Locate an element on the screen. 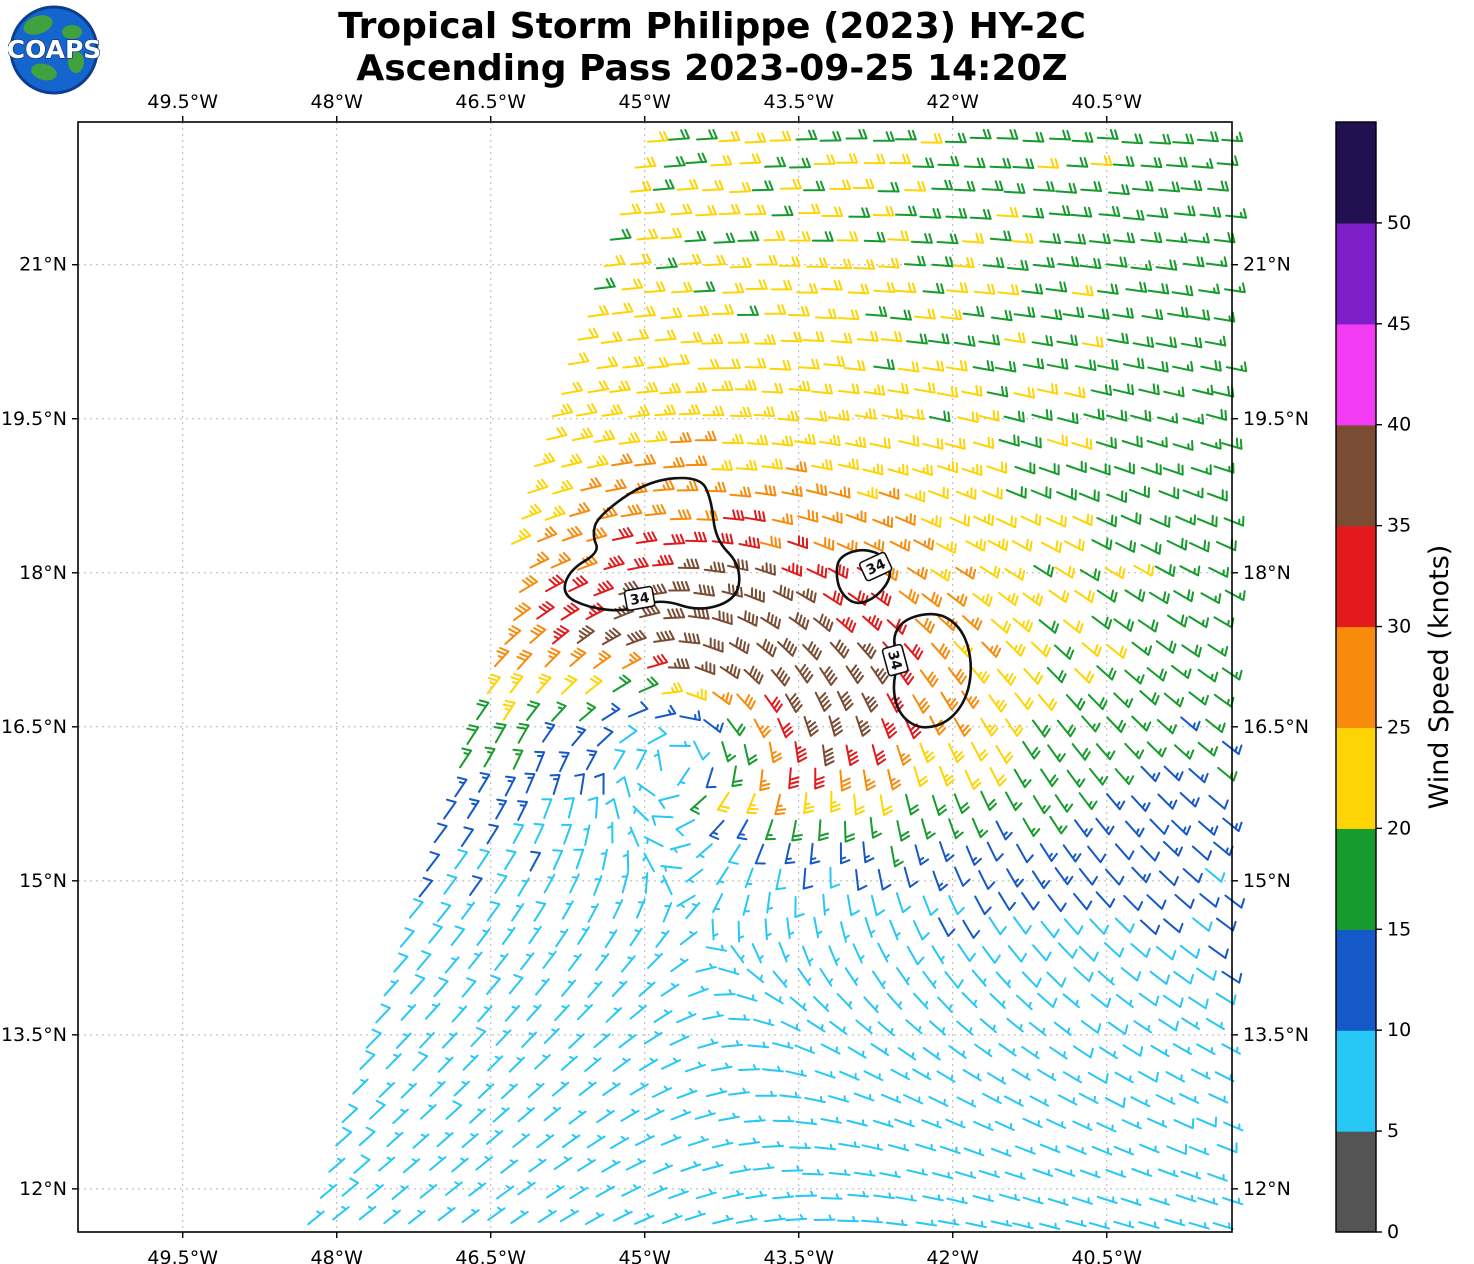  x-tick-label-top: 42°W is located at coordinates (953, 102).